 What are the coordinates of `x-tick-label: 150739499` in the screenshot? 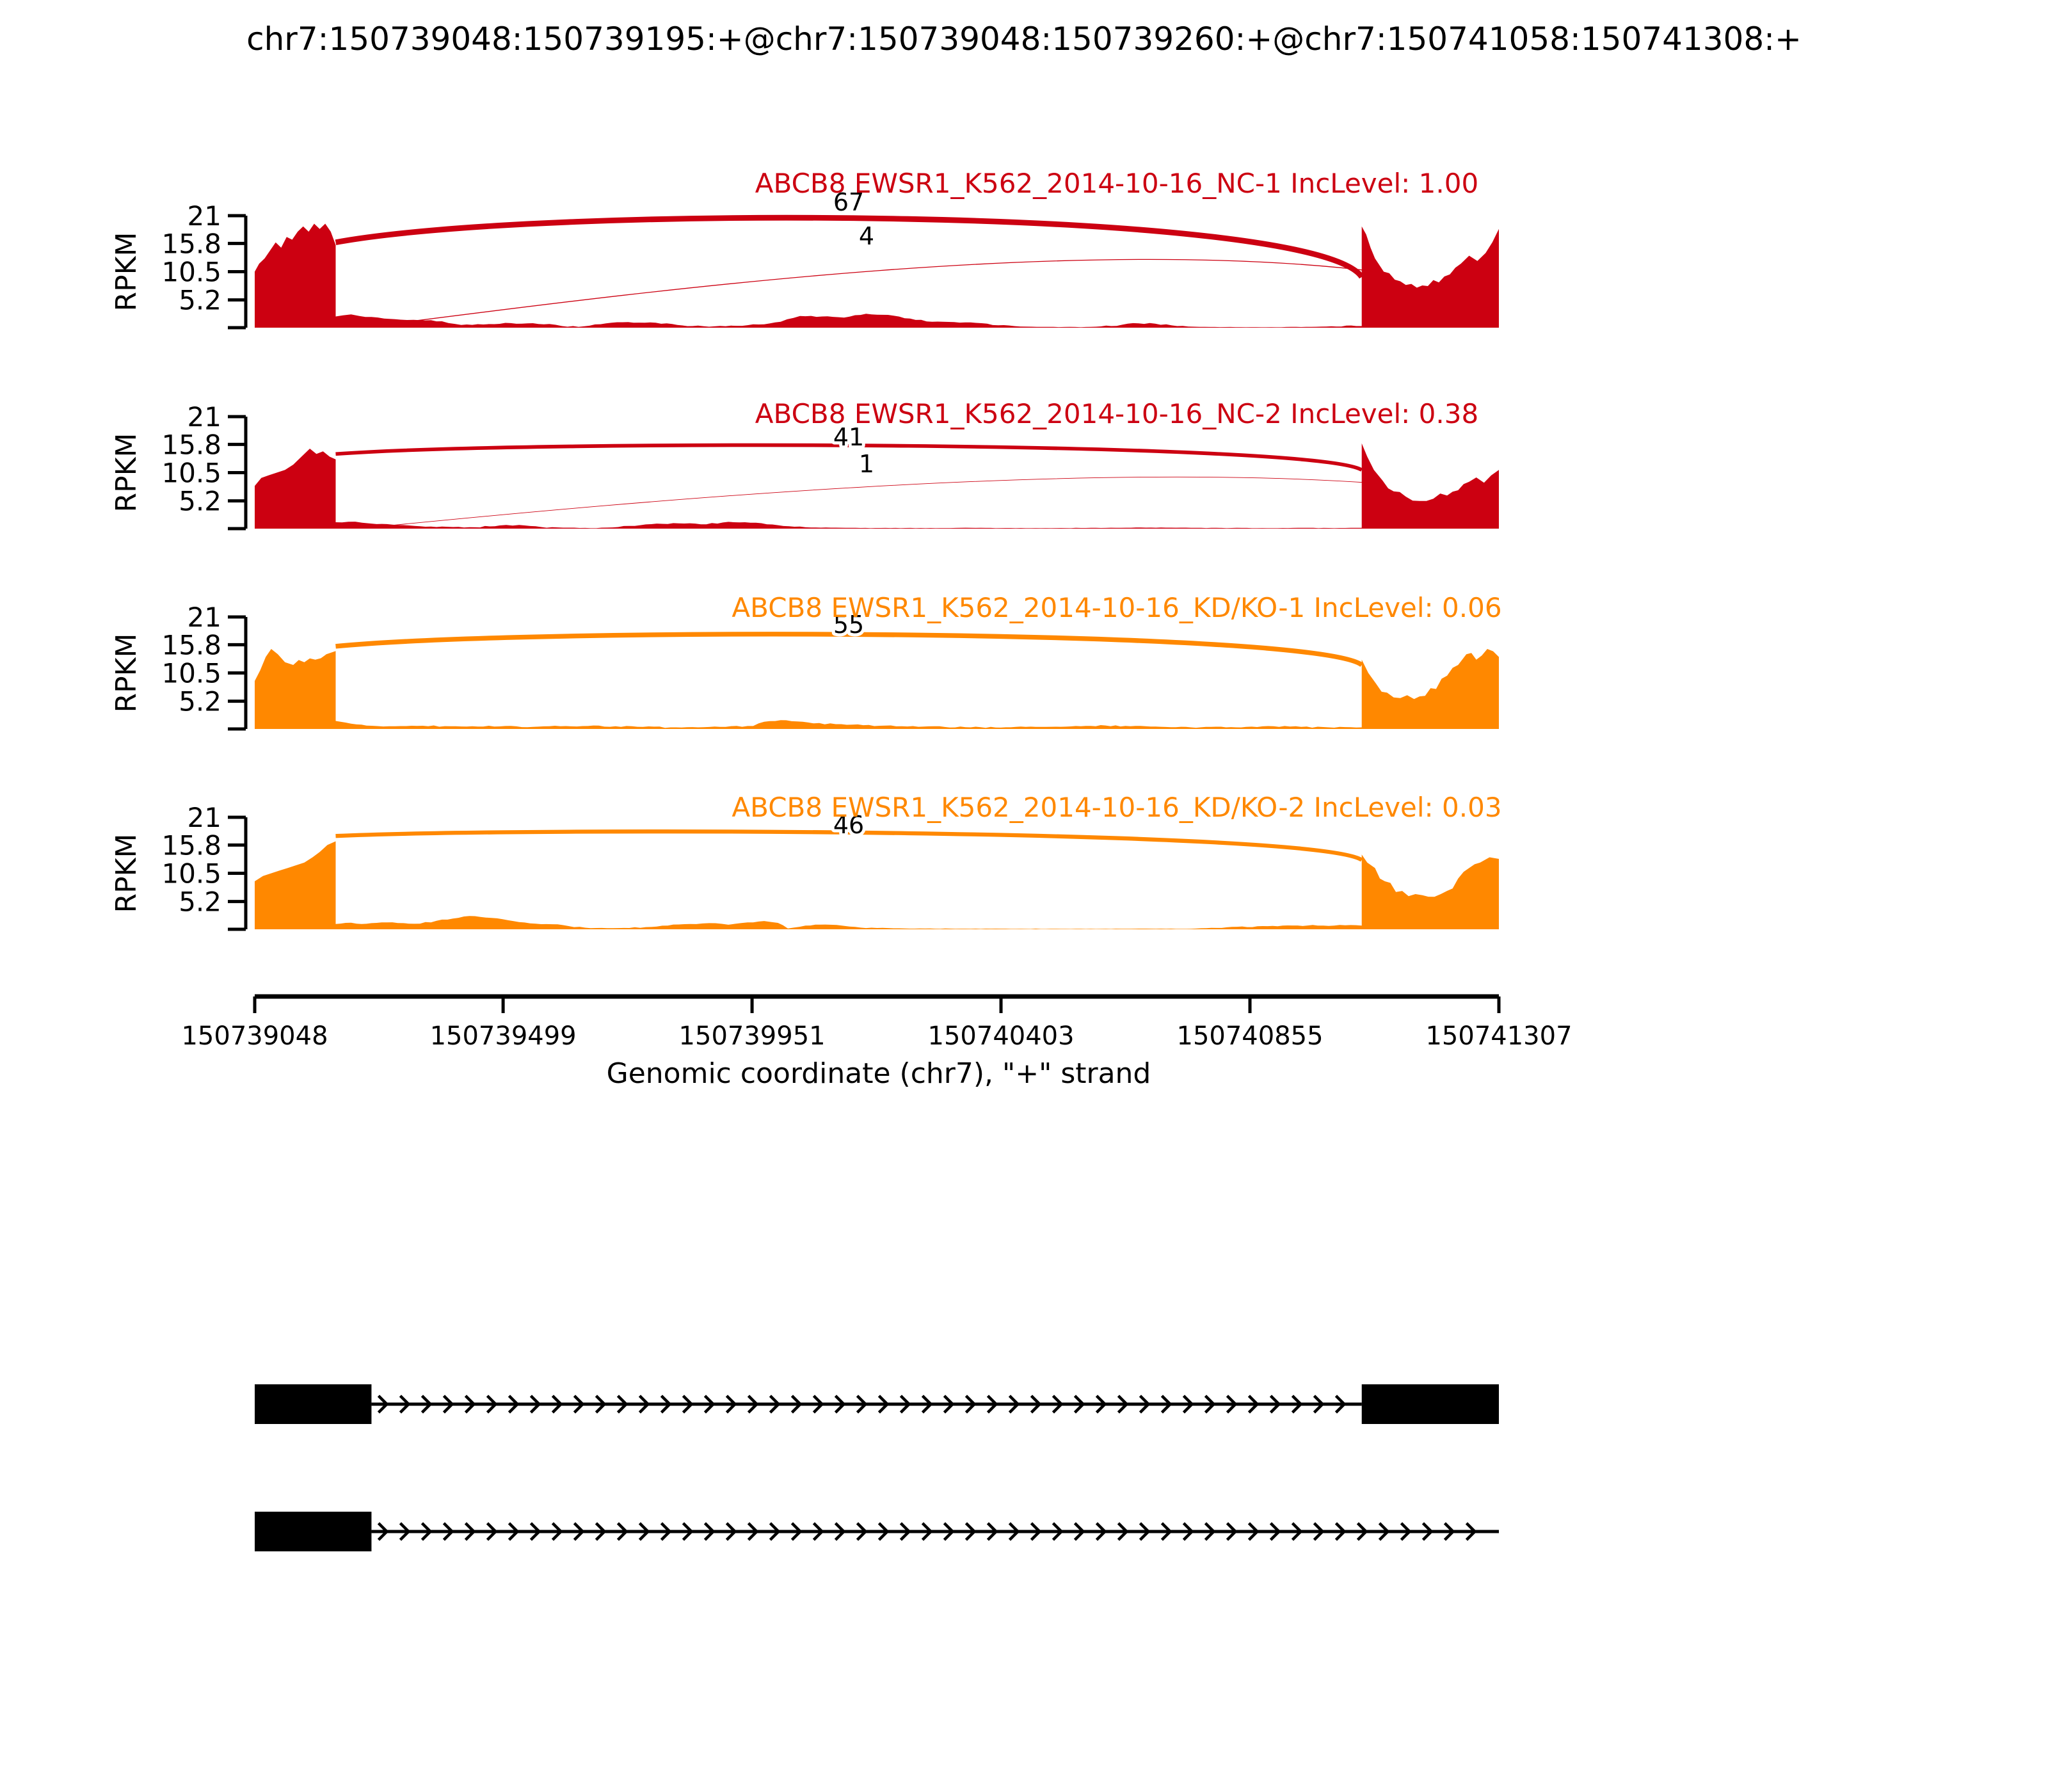 It's located at (503, 1036).